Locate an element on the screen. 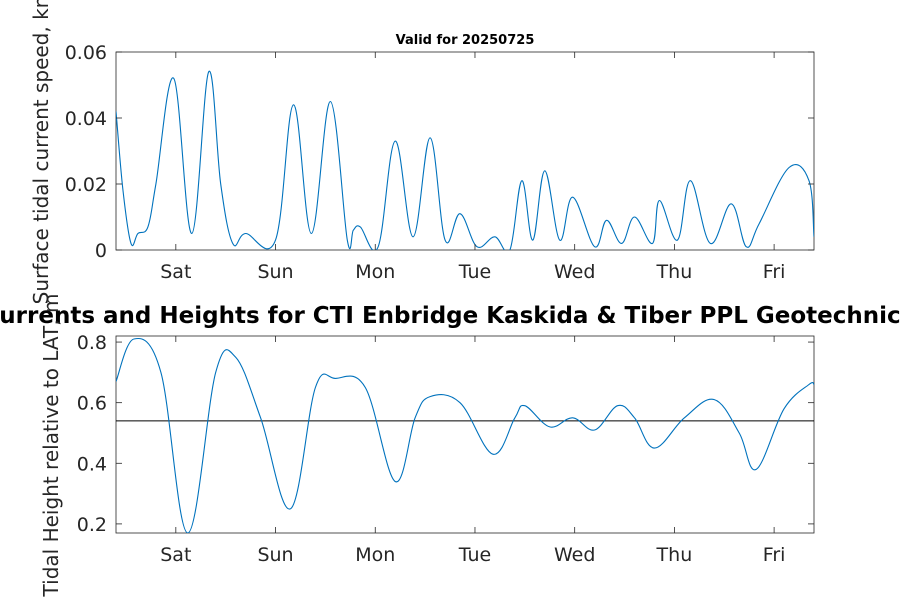 The width and height of the screenshot is (900, 600). y-tick-label: 0.8 is located at coordinates (92, 343).